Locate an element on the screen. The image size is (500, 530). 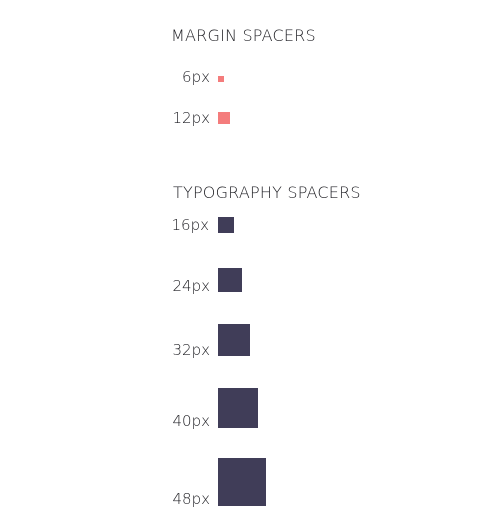
margin-spacers-heading: MARGIN SPACERS is located at coordinates (243, 35).